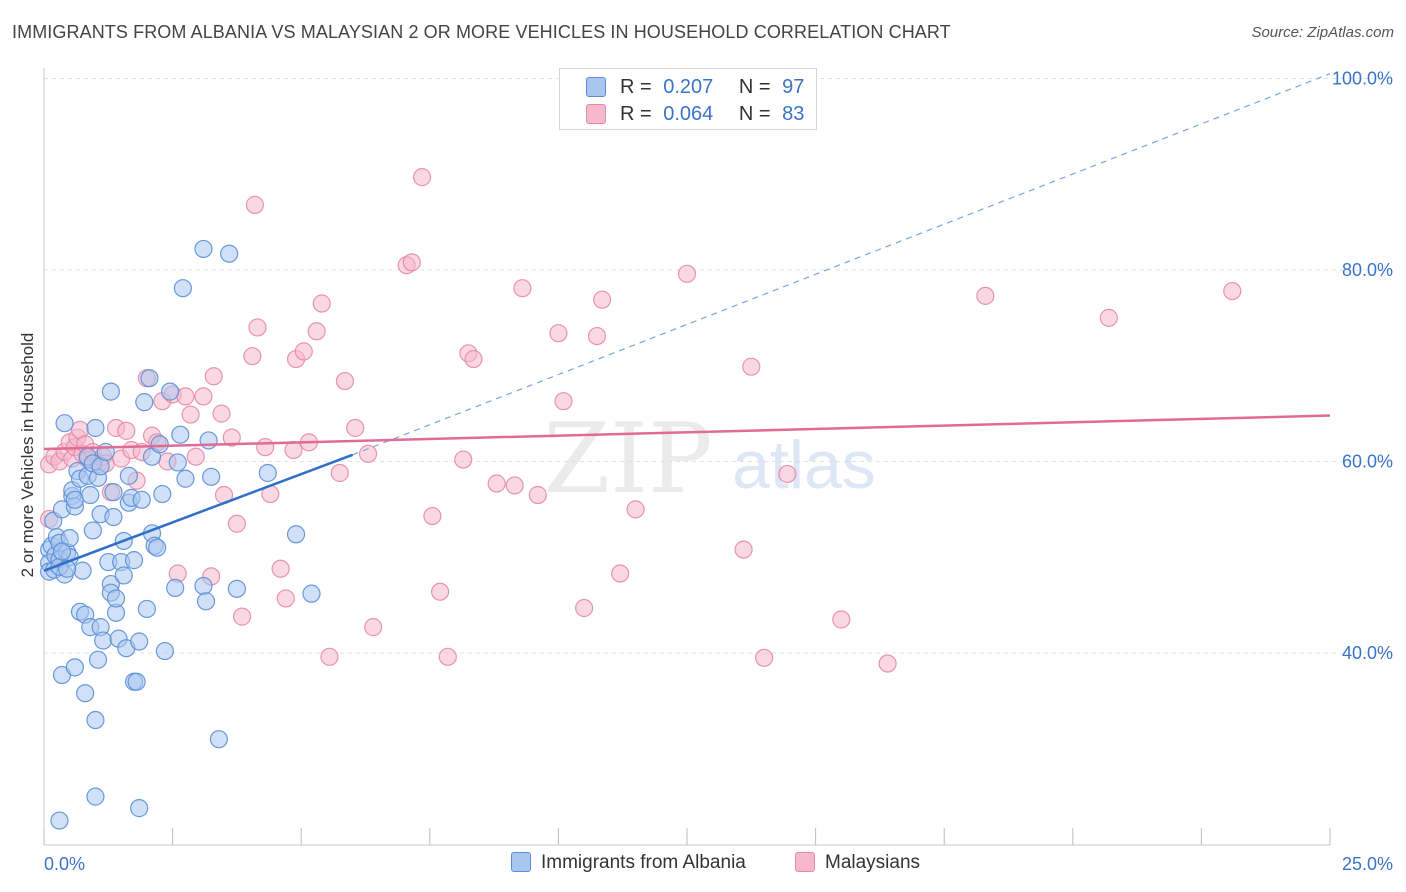 The width and height of the screenshot is (1406, 892). What do you see at coordinates (793, 114) in the screenshot?
I see `legend-n-value: 83` at bounding box center [793, 114].